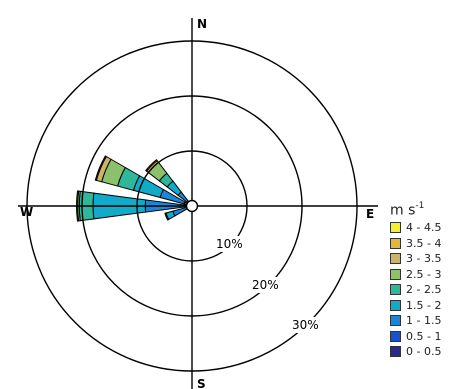 The height and width of the screenshot is (389, 458). I want to click on wind-rose-wedges, so click(134, 188).